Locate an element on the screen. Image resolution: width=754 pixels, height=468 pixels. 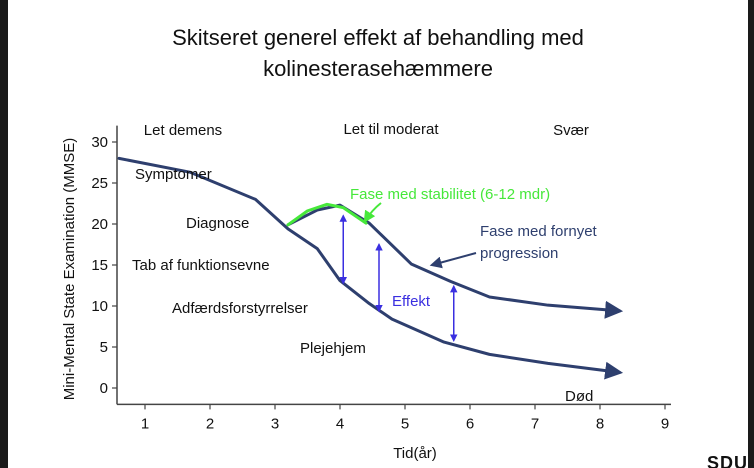
x-tick-label: 9 is located at coordinates (665, 423).